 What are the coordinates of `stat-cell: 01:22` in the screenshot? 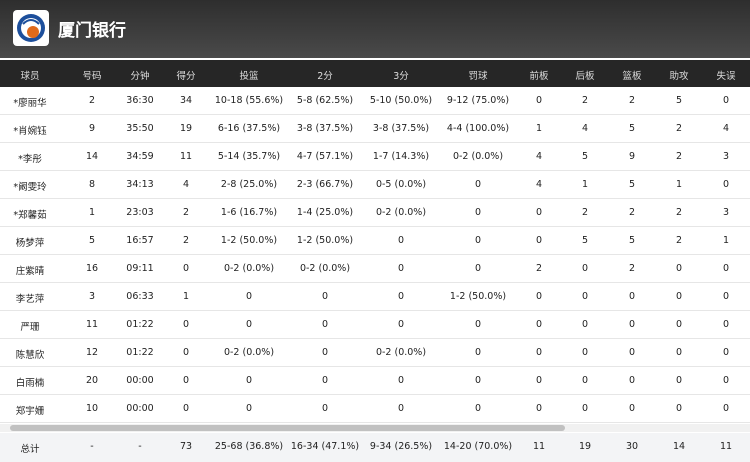 It's located at (140, 352).